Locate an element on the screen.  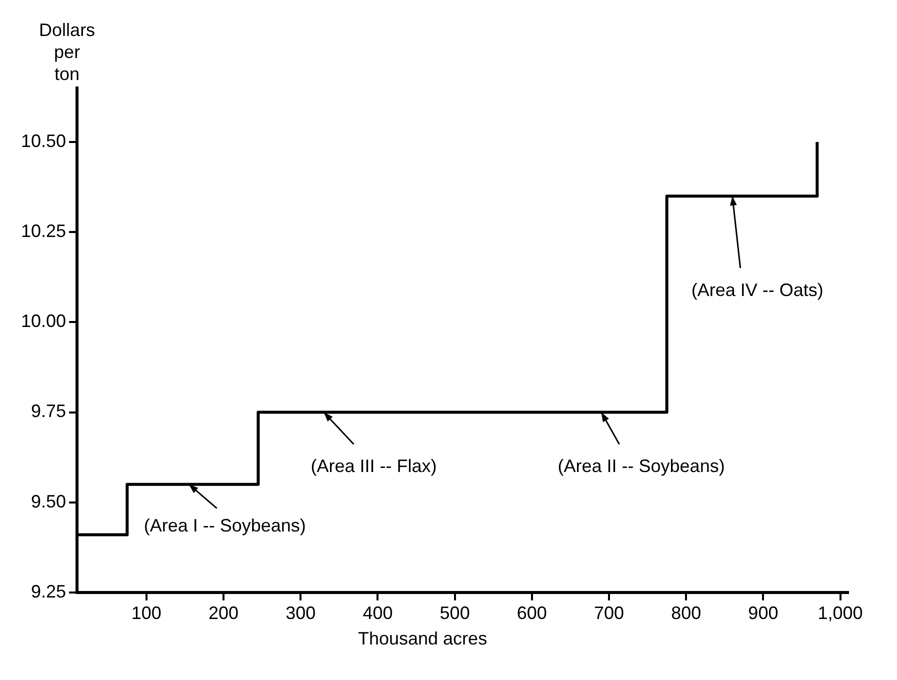
x-tick-label: 900 is located at coordinates (763, 613).